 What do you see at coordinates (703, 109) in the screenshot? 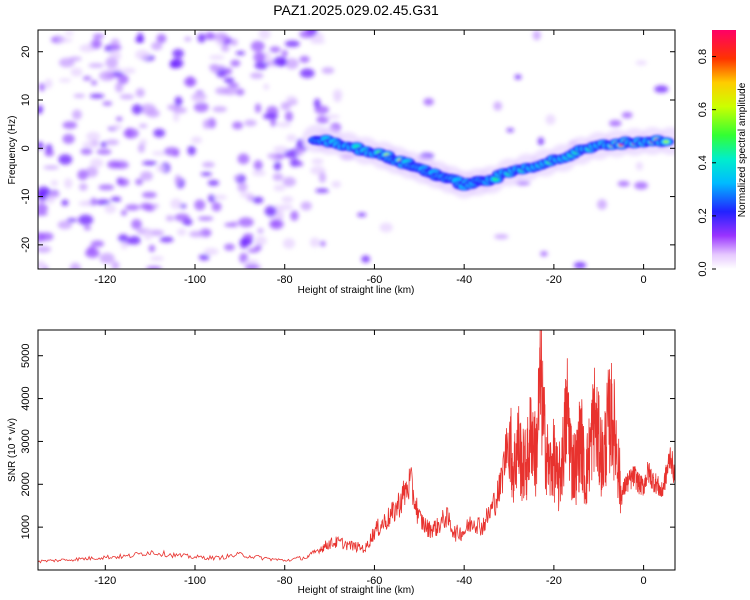
I see `colorbar-tick-label: 0.6` at bounding box center [703, 109].